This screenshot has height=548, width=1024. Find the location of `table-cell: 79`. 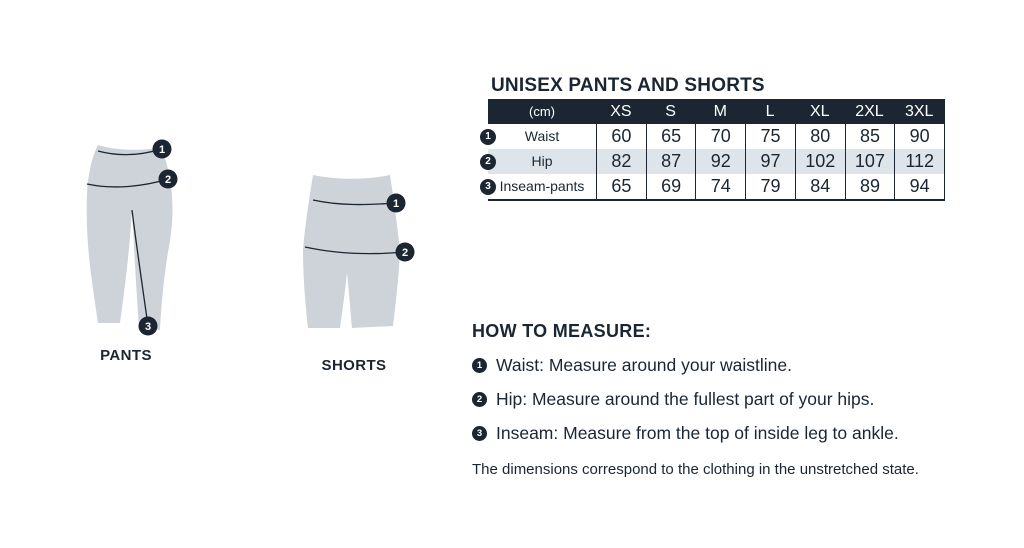

table-cell: 79 is located at coordinates (770, 186).